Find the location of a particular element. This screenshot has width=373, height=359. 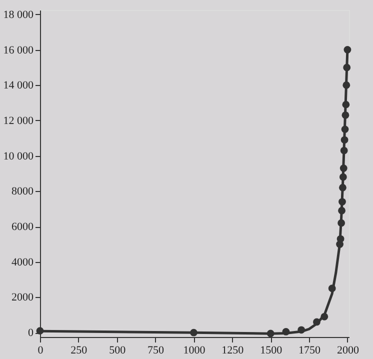

x-tick-label: 1000 is located at coordinates (194, 350).